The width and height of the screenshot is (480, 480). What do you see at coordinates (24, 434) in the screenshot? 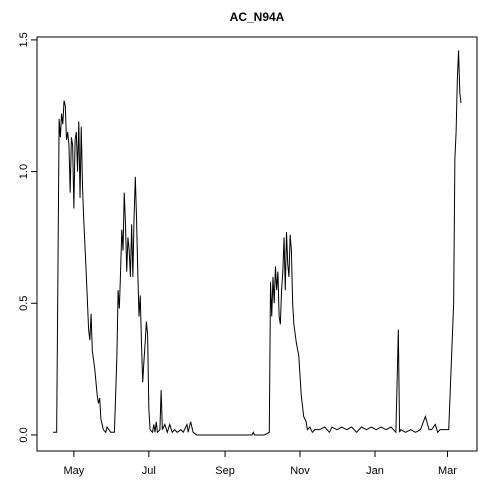
I see `y-tick-label: 0.0` at bounding box center [24, 434].